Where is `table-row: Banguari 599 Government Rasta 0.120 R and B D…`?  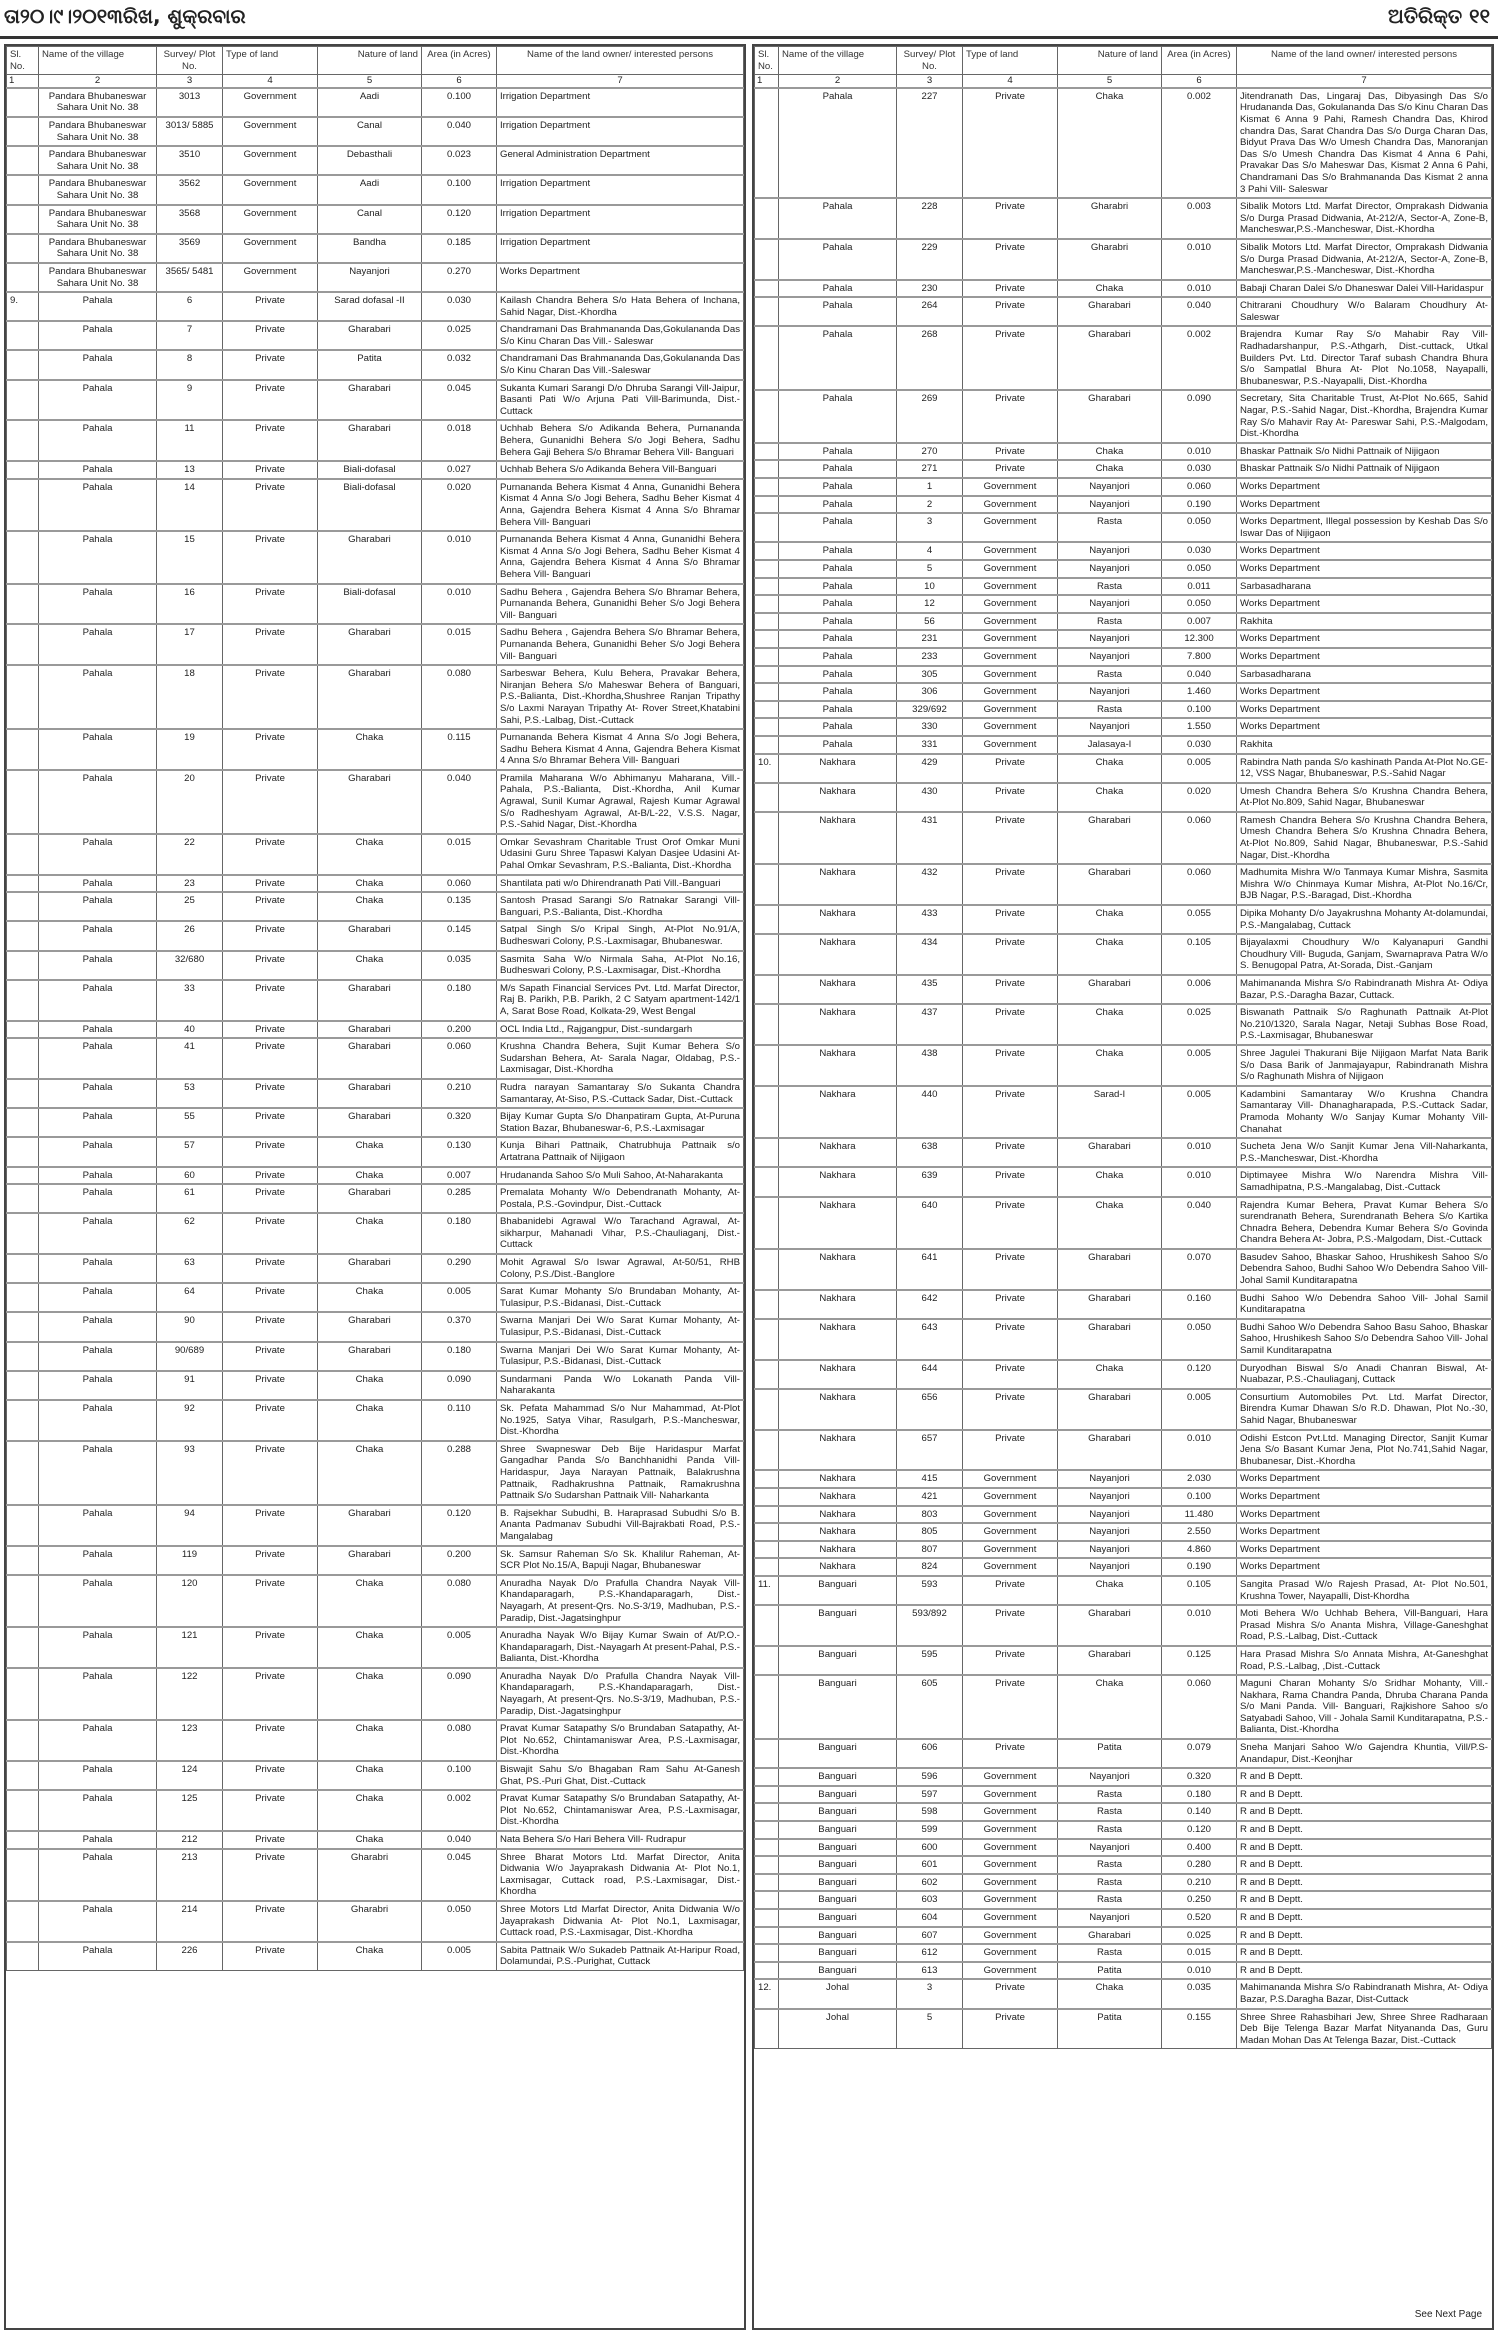
table-row: Banguari 599 Government Rasta 0.120 R and B D… is located at coordinates (1123, 1830).